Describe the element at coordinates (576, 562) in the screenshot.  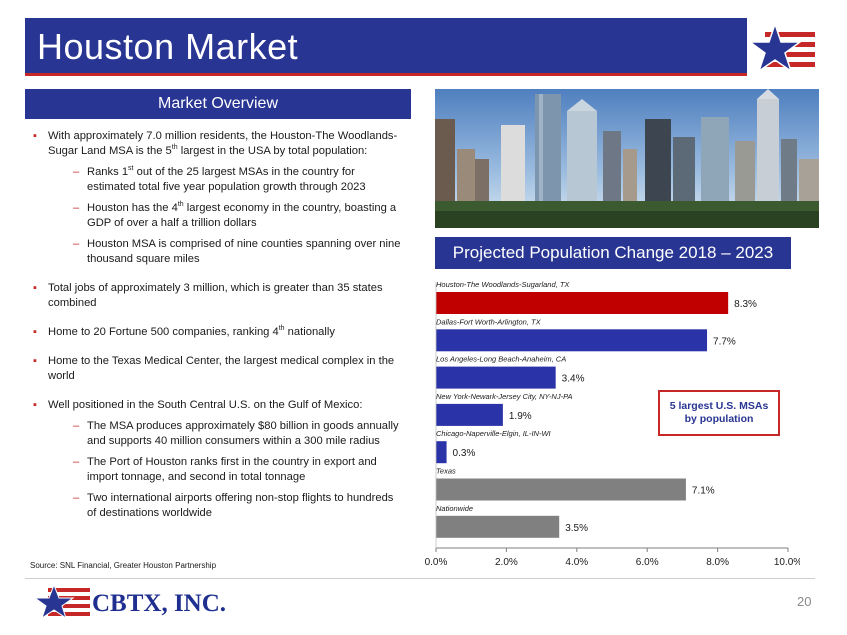
I see `tick-label: 4.0%` at that location.